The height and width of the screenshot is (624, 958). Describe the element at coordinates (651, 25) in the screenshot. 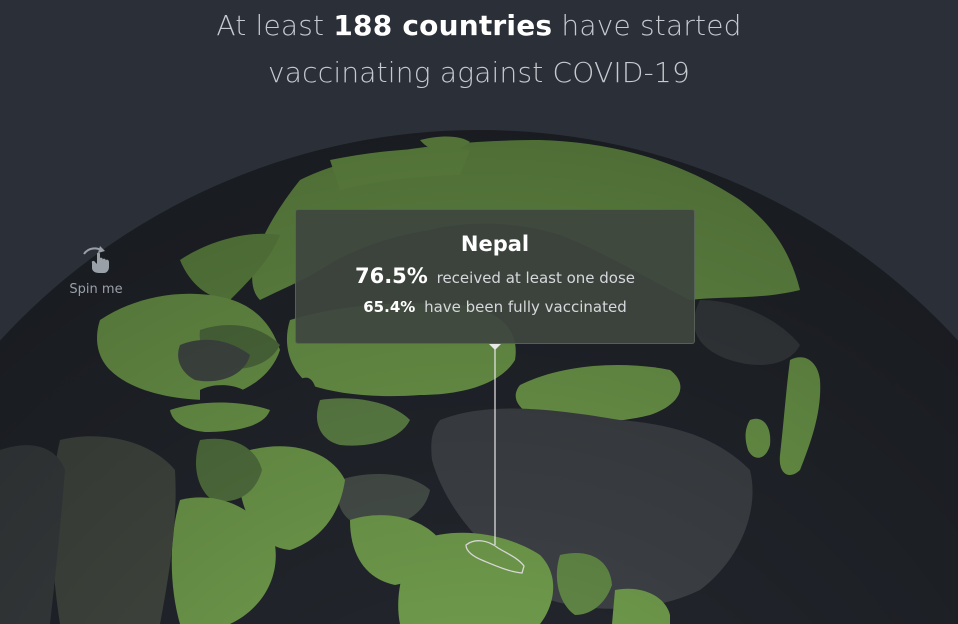

I see `title-suffix: have started` at that location.